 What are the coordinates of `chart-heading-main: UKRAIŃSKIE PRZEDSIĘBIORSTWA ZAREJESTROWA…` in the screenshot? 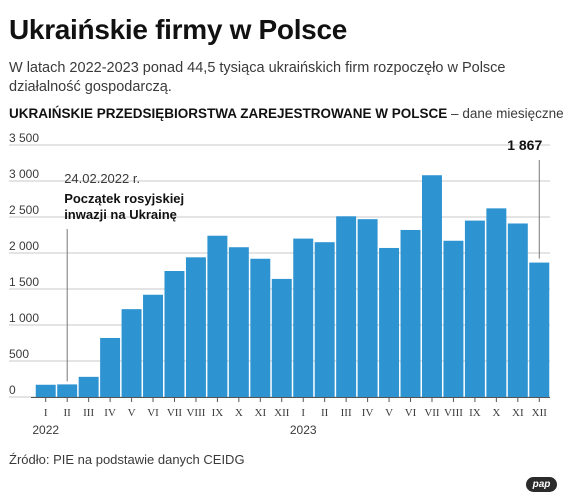 It's located at (228, 113).